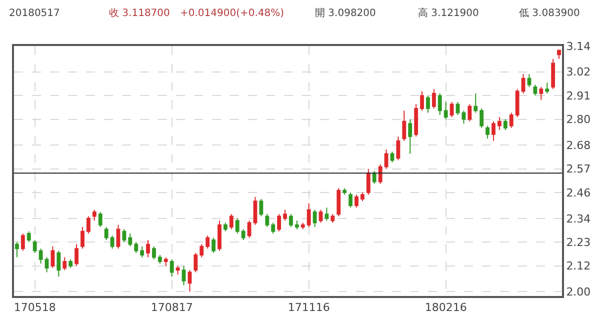  Describe the element at coordinates (578, 193) in the screenshot. I see `y-tick-label: 2.46` at that location.